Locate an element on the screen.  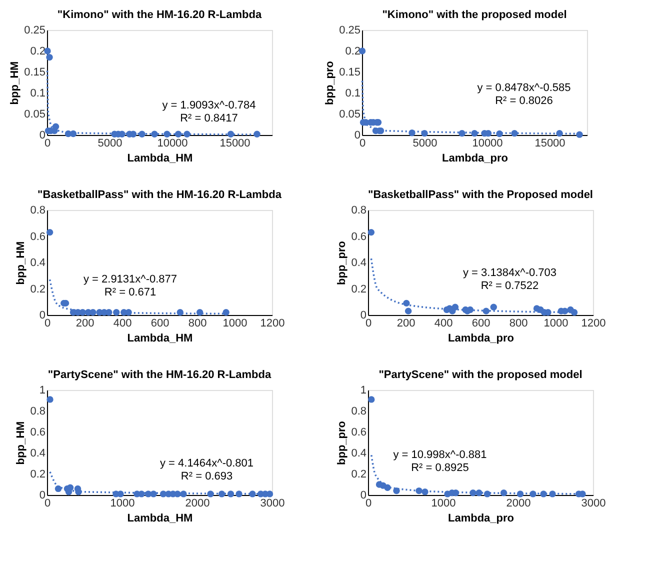
annotation: R² = 0.8026 is located at coordinates (524, 100).